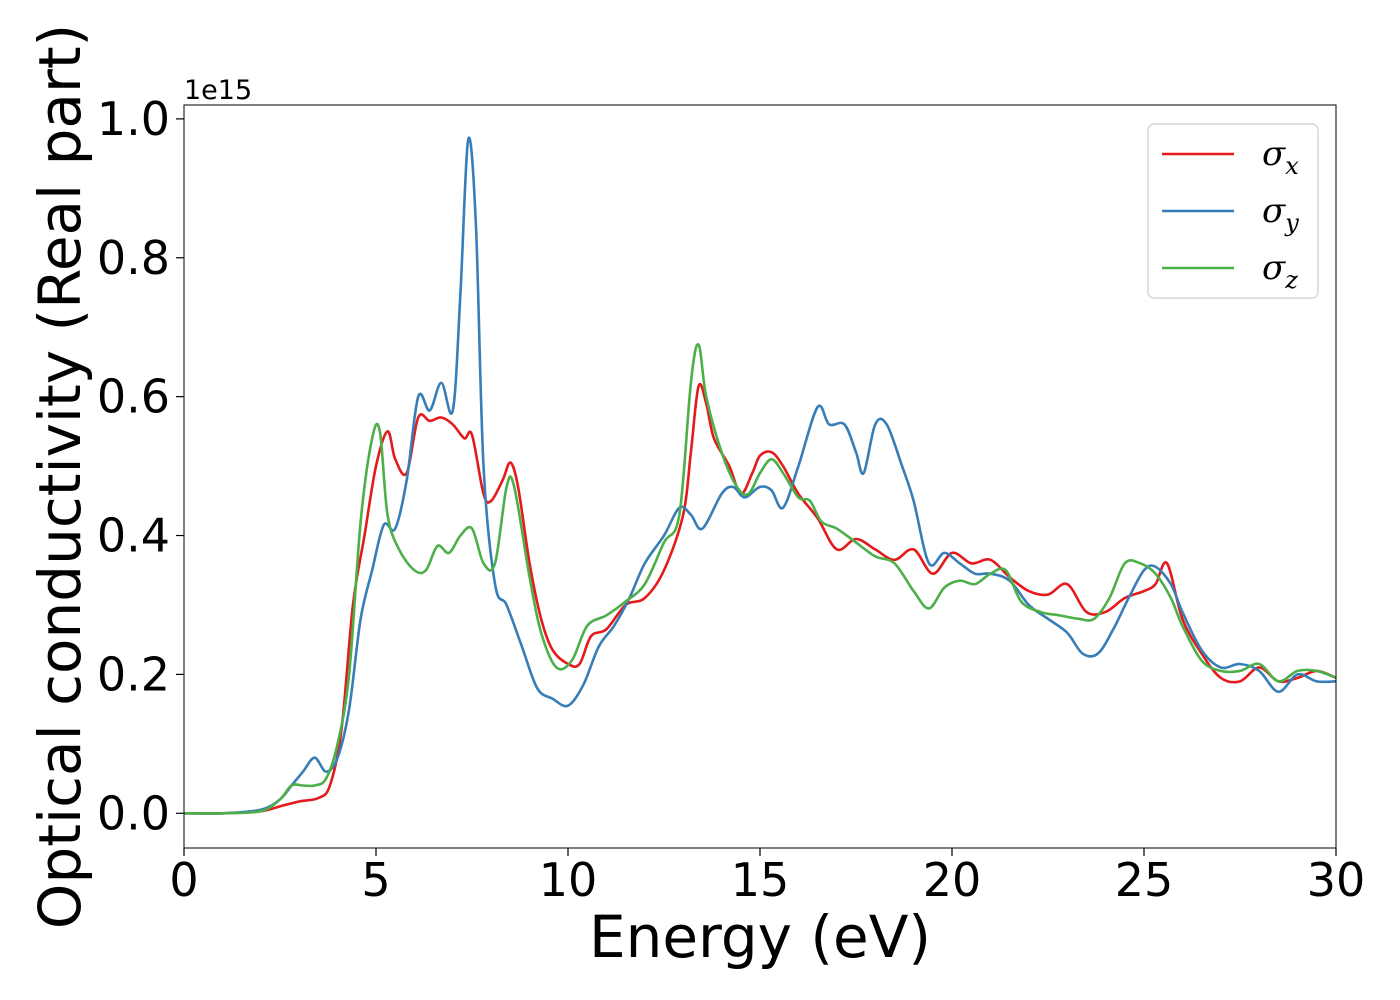 This screenshot has height=1000, width=1400. I want to click on x-axis-label: Energy (eV), so click(760, 937).